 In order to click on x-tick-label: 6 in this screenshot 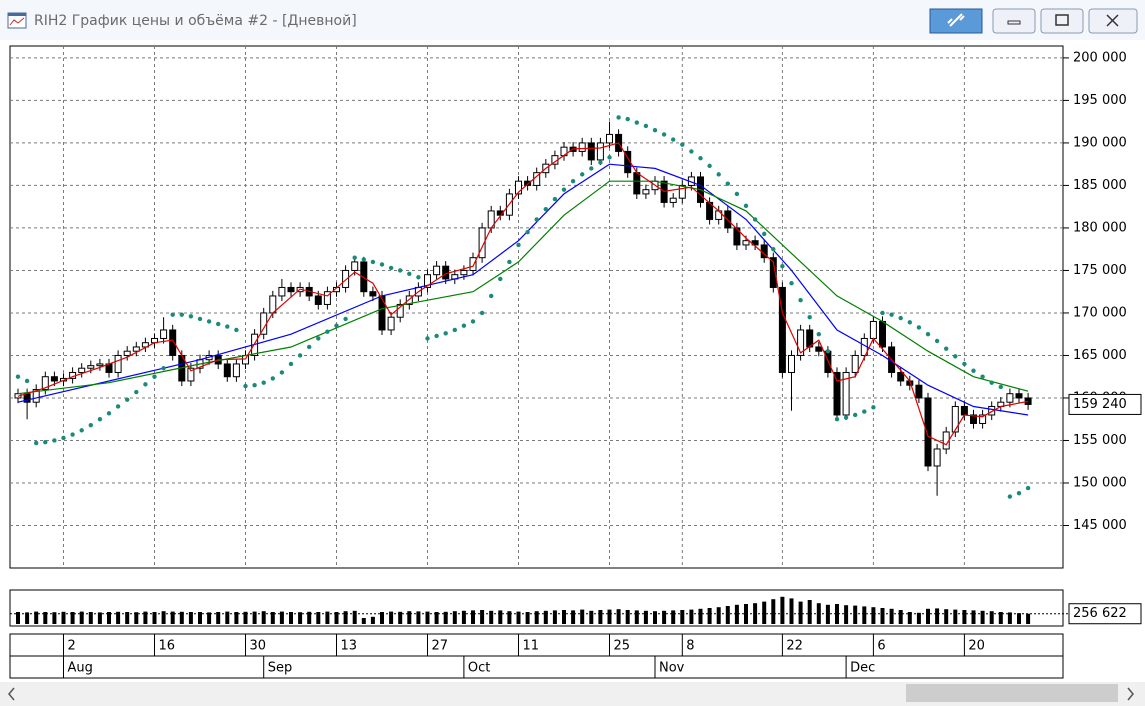, I will do `click(881, 646)`.